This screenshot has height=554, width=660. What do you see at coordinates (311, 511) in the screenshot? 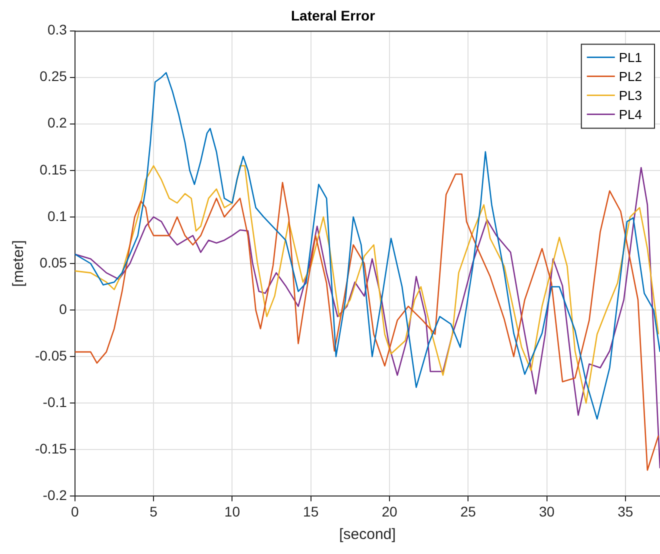
I see `x-tick-label: 15` at bounding box center [311, 511].